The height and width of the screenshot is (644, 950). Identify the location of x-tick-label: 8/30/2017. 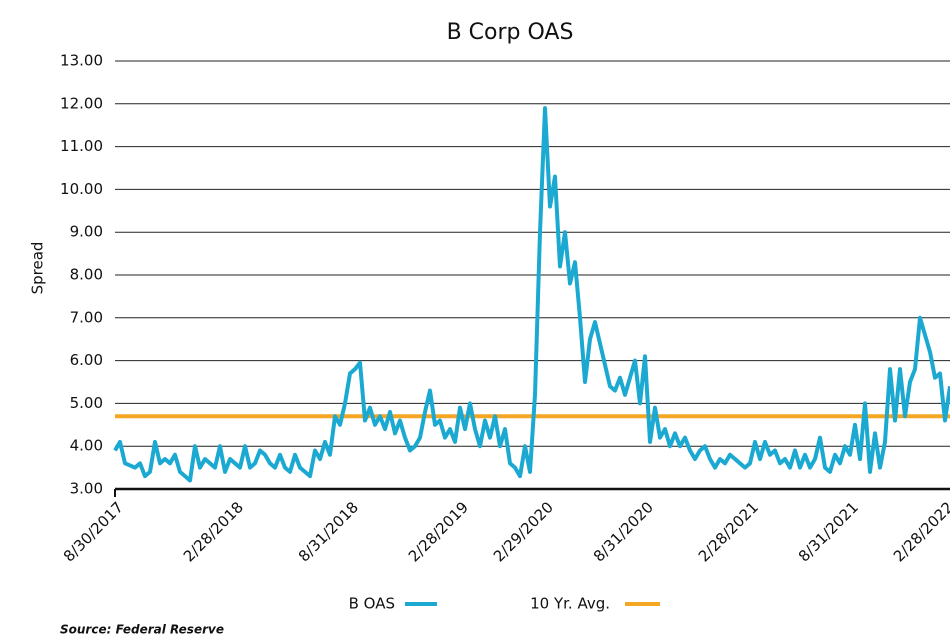
(93, 531).